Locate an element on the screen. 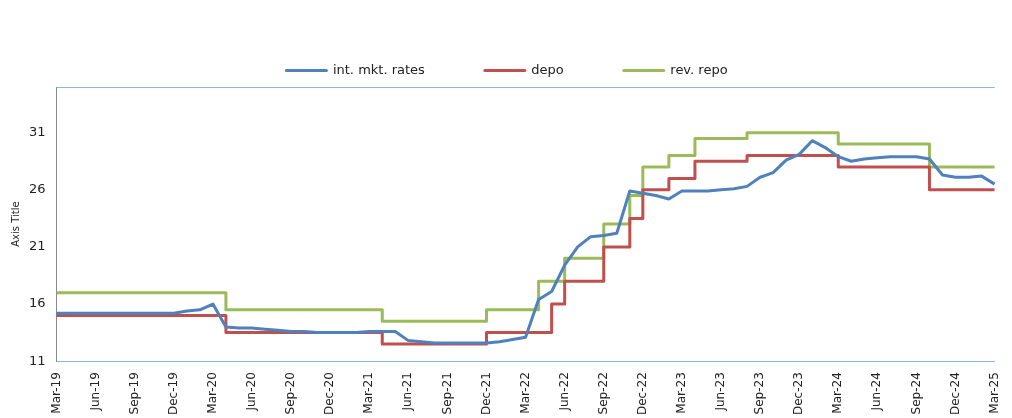  x-tick-label: Sep-24 is located at coordinates (915, 393).